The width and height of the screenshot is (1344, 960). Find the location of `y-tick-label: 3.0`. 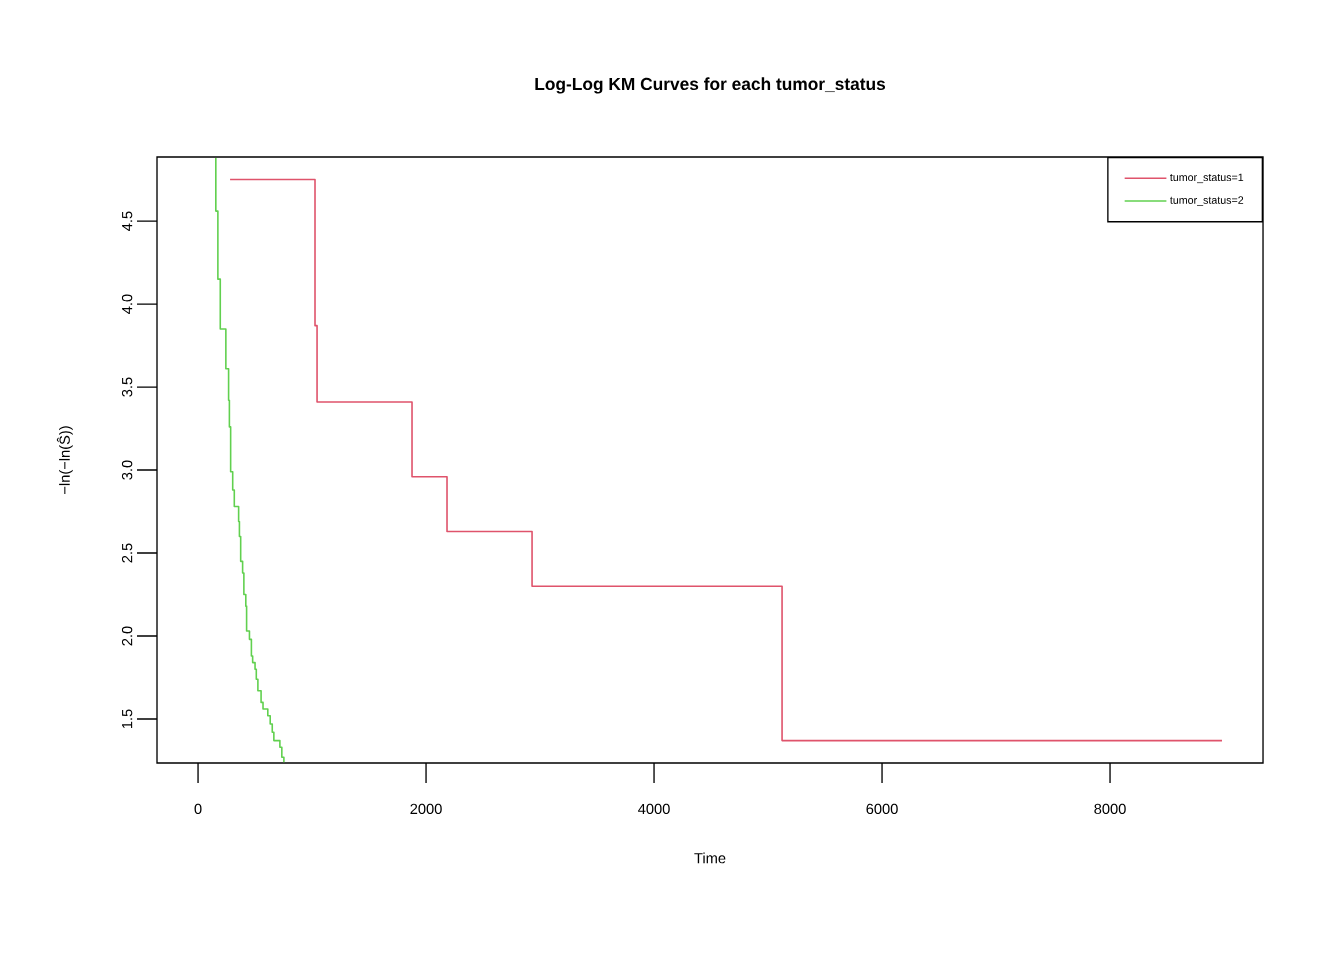

y-tick-label: 3.0 is located at coordinates (127, 470).